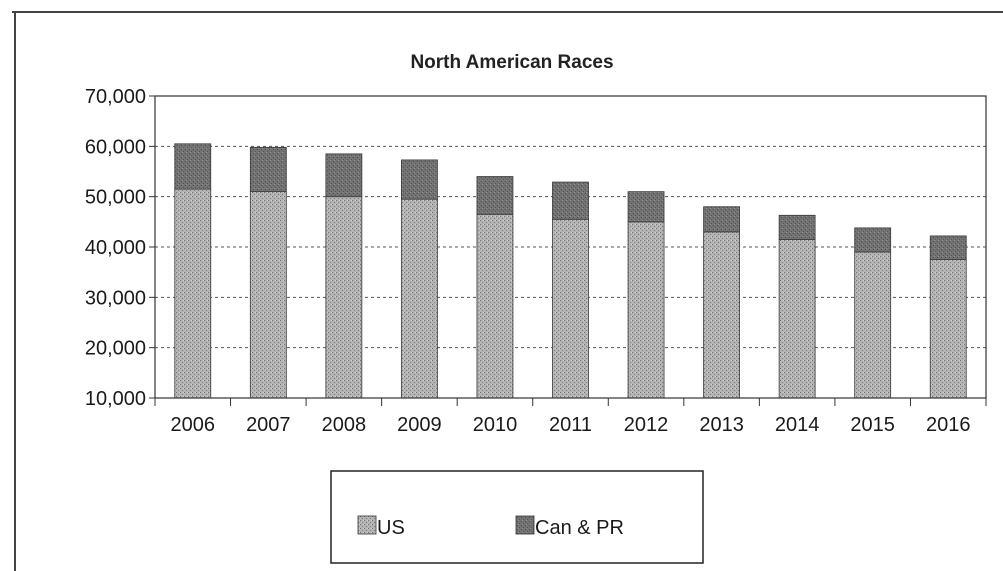 Image resolution: width=1003 pixels, height=571 pixels. What do you see at coordinates (193, 425) in the screenshot?
I see `x-tick-label: 2006` at bounding box center [193, 425].